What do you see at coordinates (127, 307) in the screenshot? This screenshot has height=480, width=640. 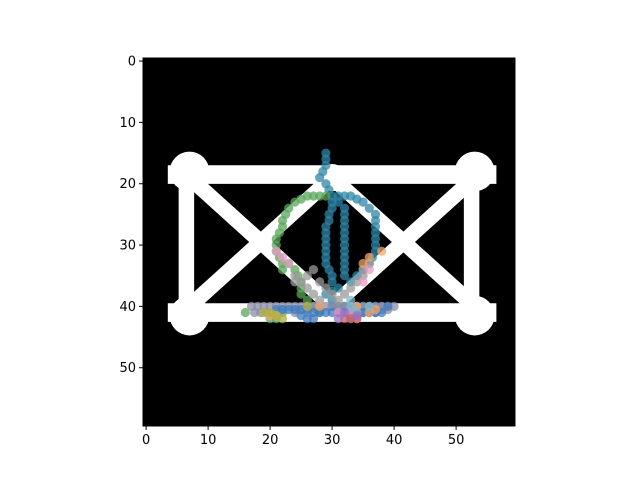 I see `y-tick-label: 40` at bounding box center [127, 307].